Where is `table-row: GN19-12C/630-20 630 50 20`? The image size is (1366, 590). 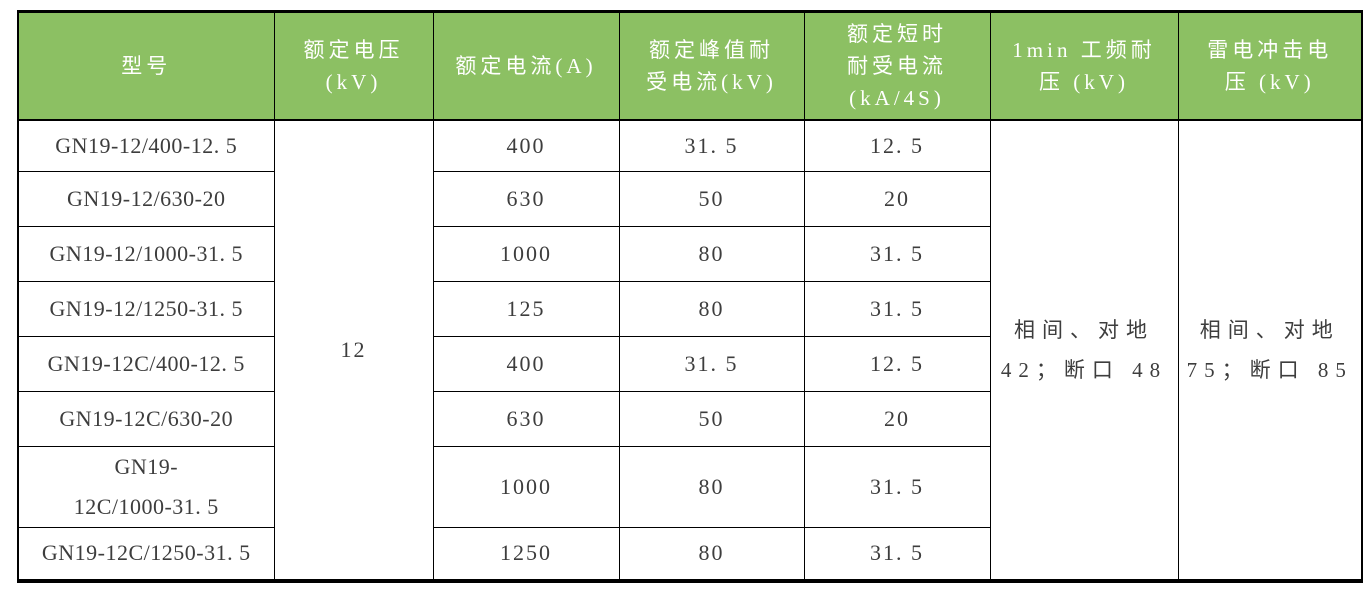
table-row: GN19-12C/630-20 630 50 20 is located at coordinates (689, 419).